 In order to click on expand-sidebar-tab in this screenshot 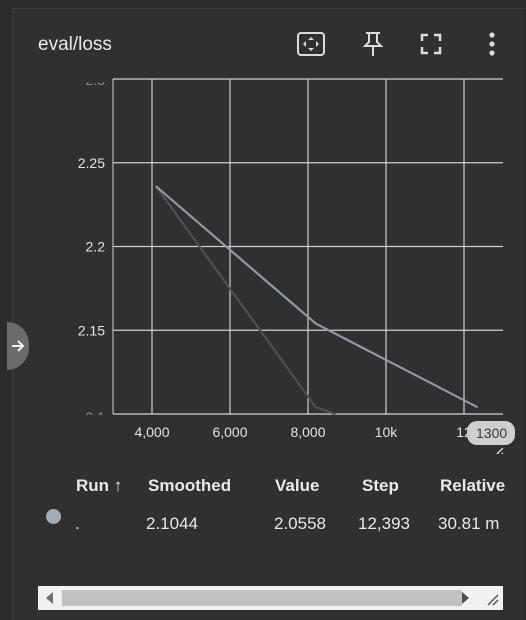, I will do `click(18, 346)`.